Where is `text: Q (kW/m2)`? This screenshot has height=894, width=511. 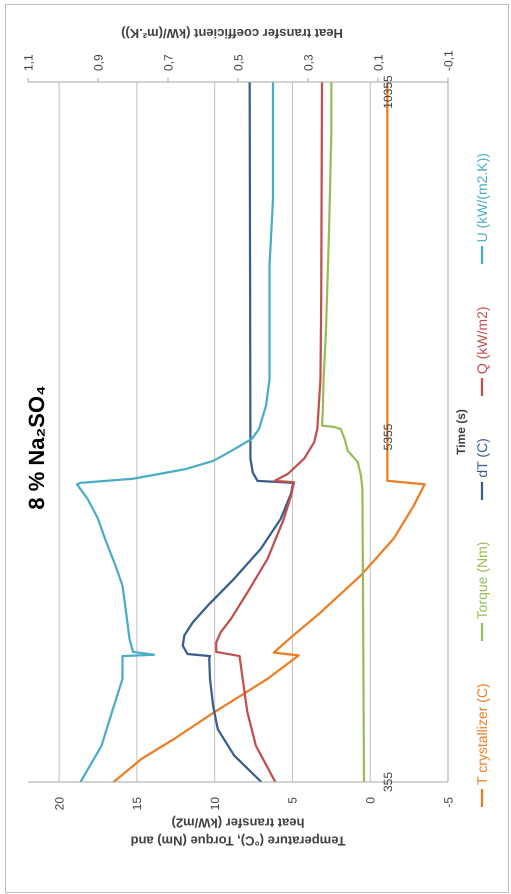 text: Q (kW/m2) is located at coordinates (482, 340).